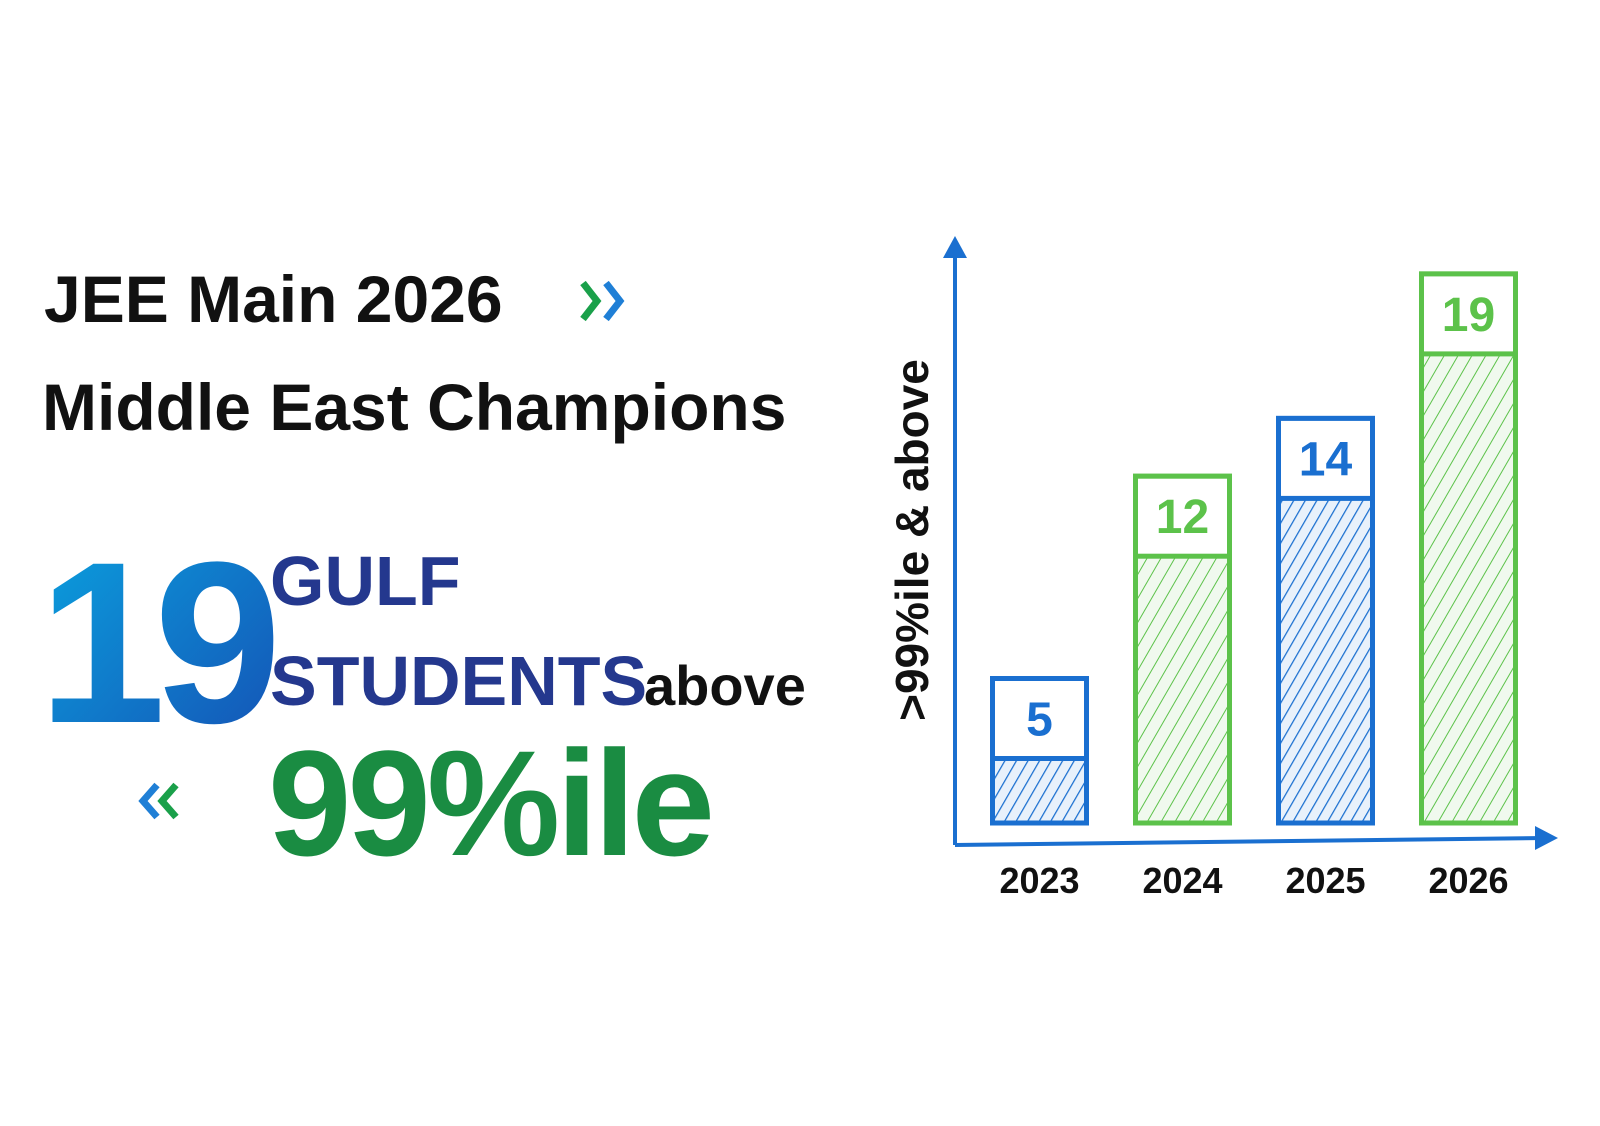 The image size is (1600, 1126). I want to click on x-tick-label: 2024, so click(1182, 880).